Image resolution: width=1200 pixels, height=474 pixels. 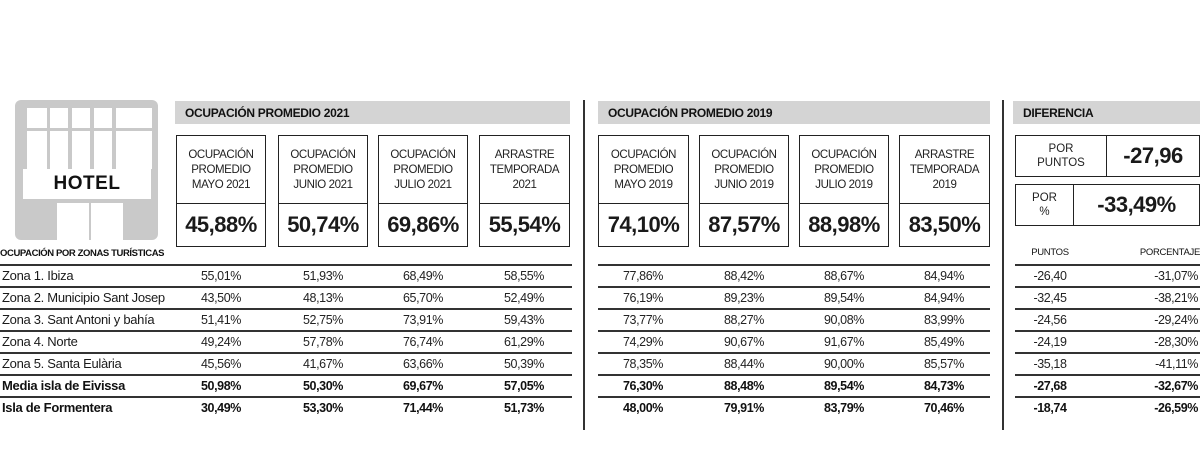 What do you see at coordinates (1176, 386) in the screenshot?
I see `cell-diff-percent: -32,67%` at bounding box center [1176, 386].